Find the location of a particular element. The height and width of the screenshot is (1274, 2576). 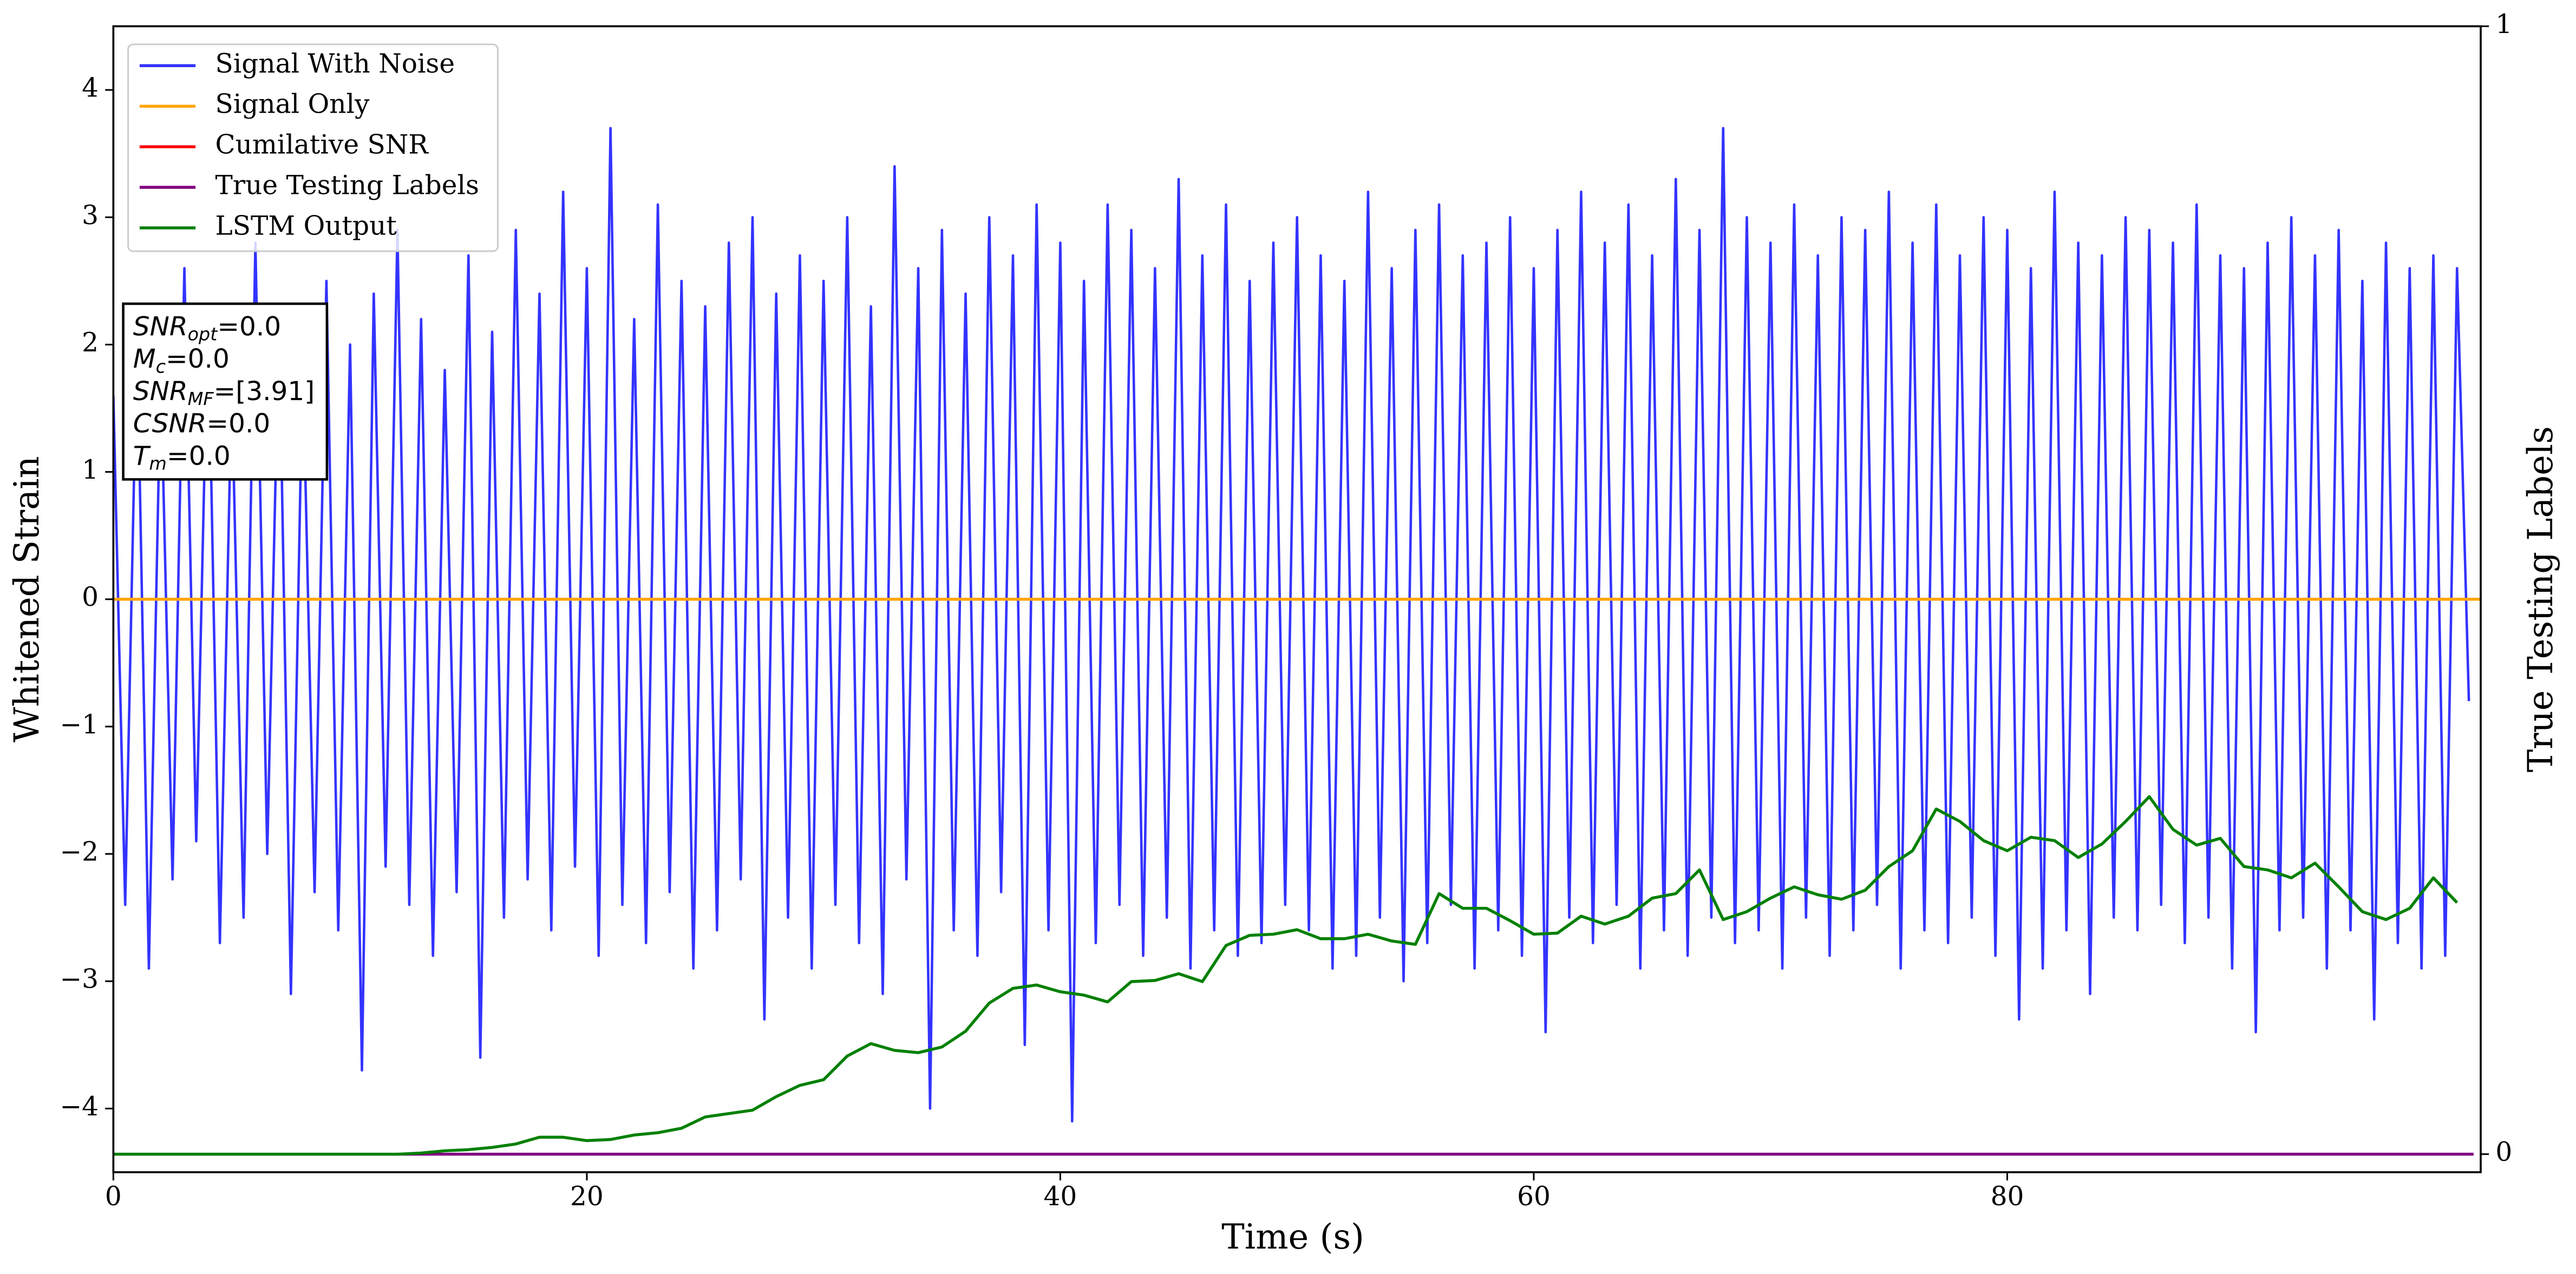

y-tick-label: −3 is located at coordinates (79, 979).